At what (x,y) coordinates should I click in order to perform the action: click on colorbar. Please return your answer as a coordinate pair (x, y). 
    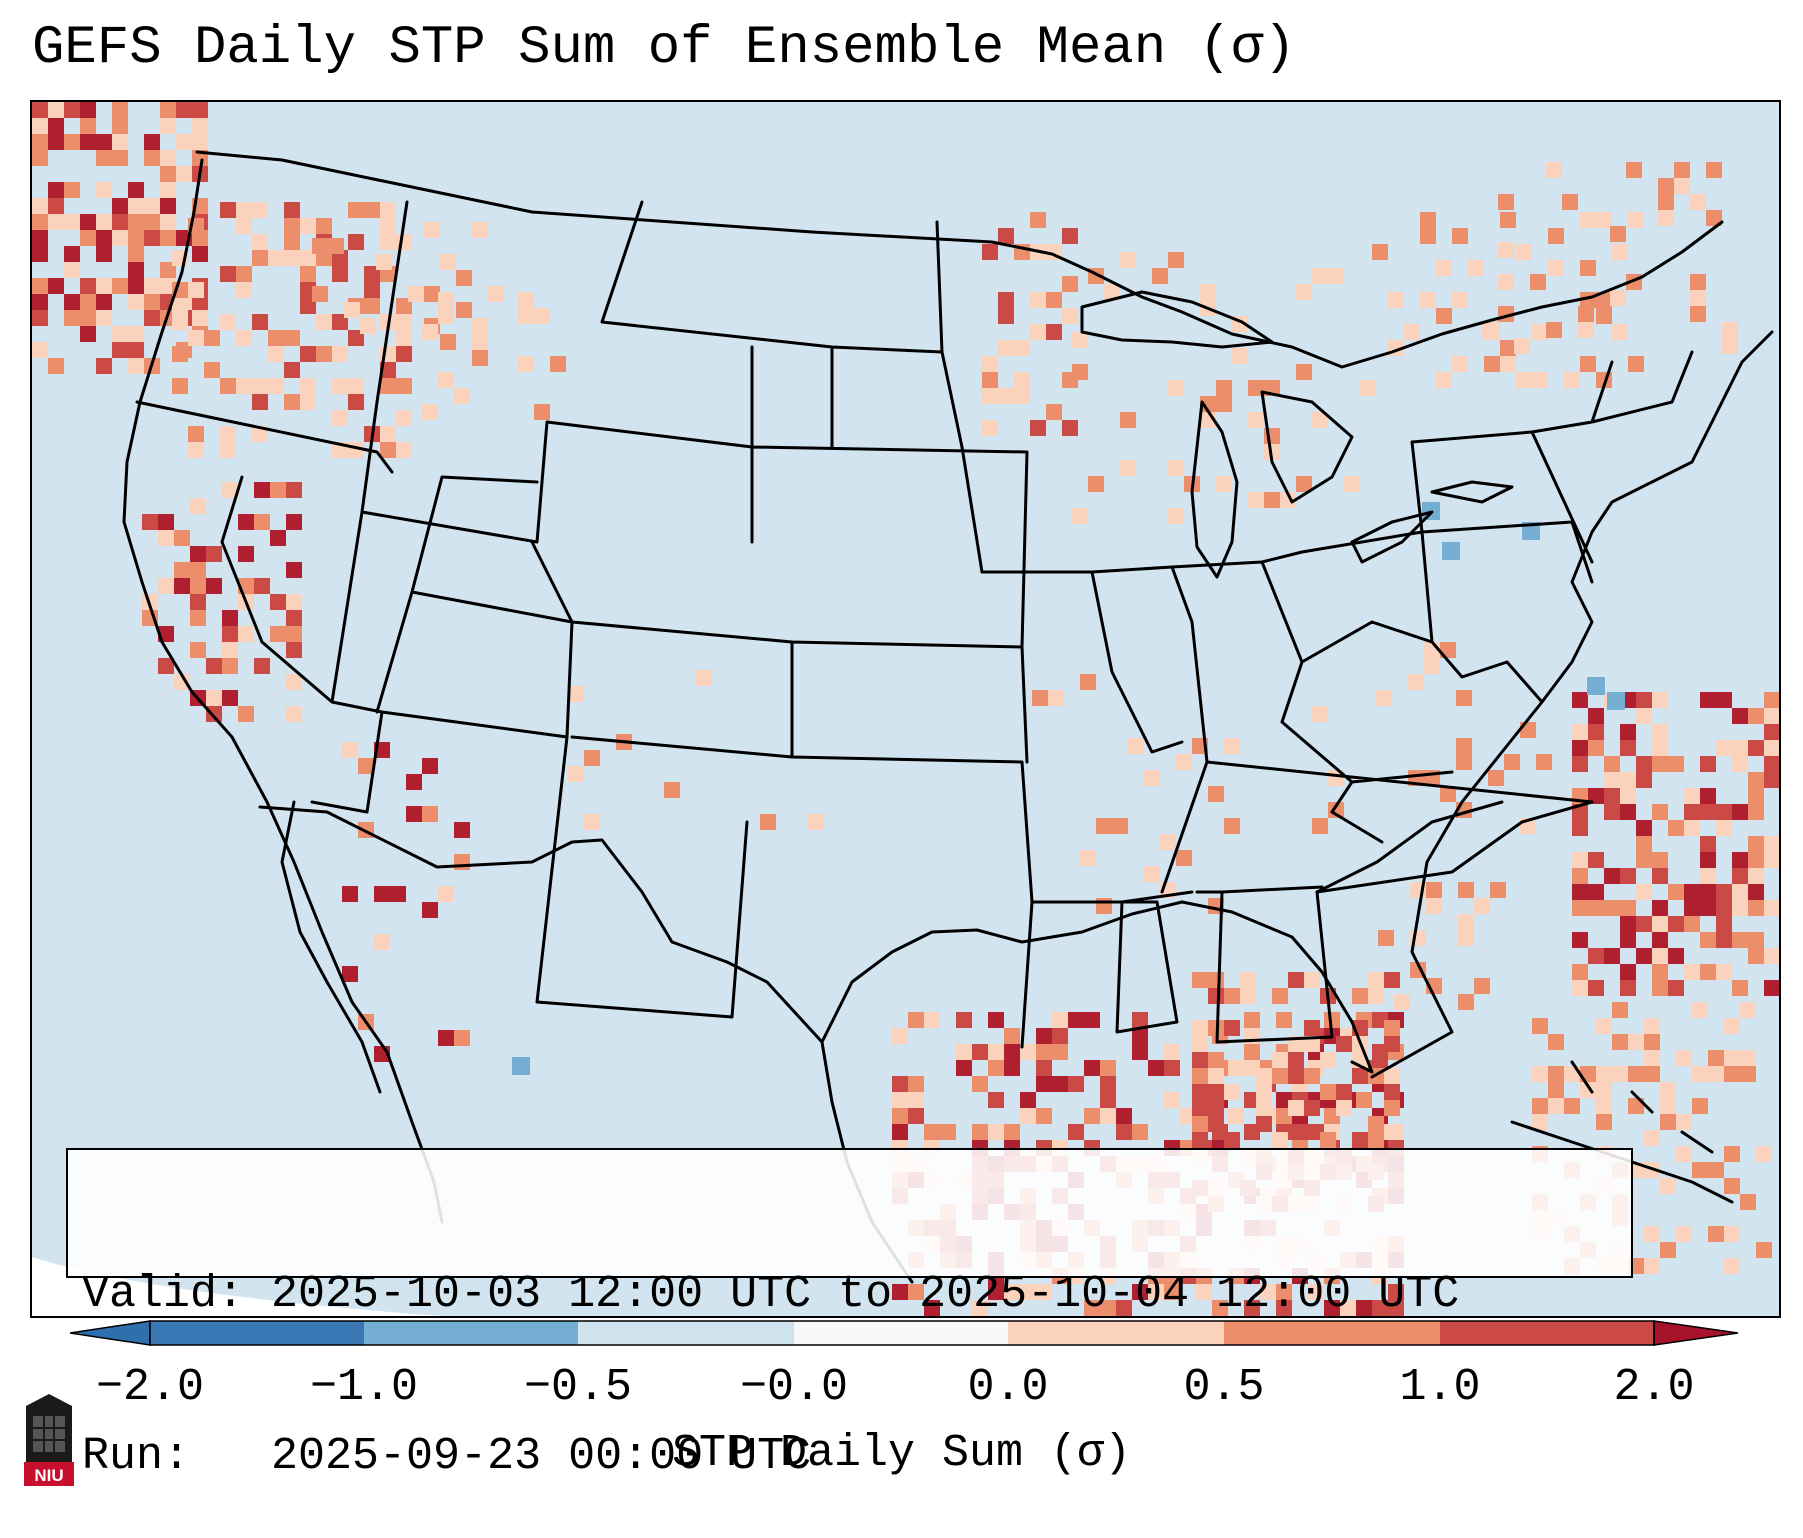
    Looking at the image, I should click on (904, 1333).